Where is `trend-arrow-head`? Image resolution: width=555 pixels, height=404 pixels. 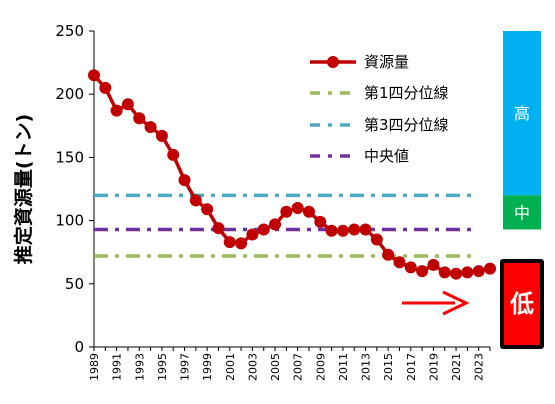
trend-arrow-head is located at coordinates (456, 303).